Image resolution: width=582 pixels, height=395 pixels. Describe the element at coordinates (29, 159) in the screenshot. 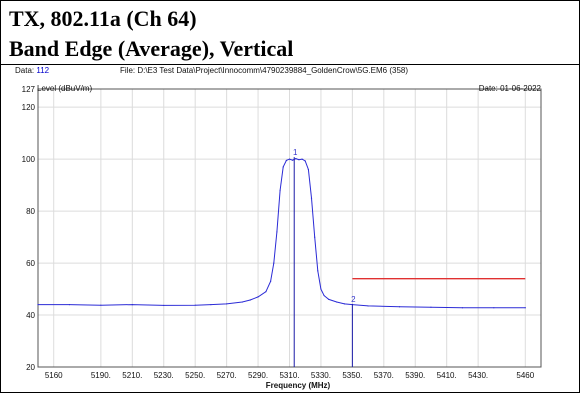

I see `y-tick-label: 100` at that location.